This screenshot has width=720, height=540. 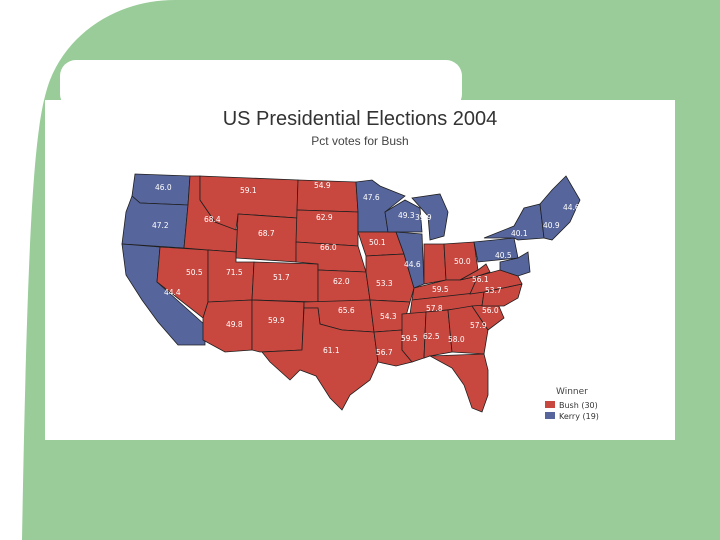 What do you see at coordinates (384, 283) in the screenshot?
I see `state-label: 53.3` at bounding box center [384, 283].